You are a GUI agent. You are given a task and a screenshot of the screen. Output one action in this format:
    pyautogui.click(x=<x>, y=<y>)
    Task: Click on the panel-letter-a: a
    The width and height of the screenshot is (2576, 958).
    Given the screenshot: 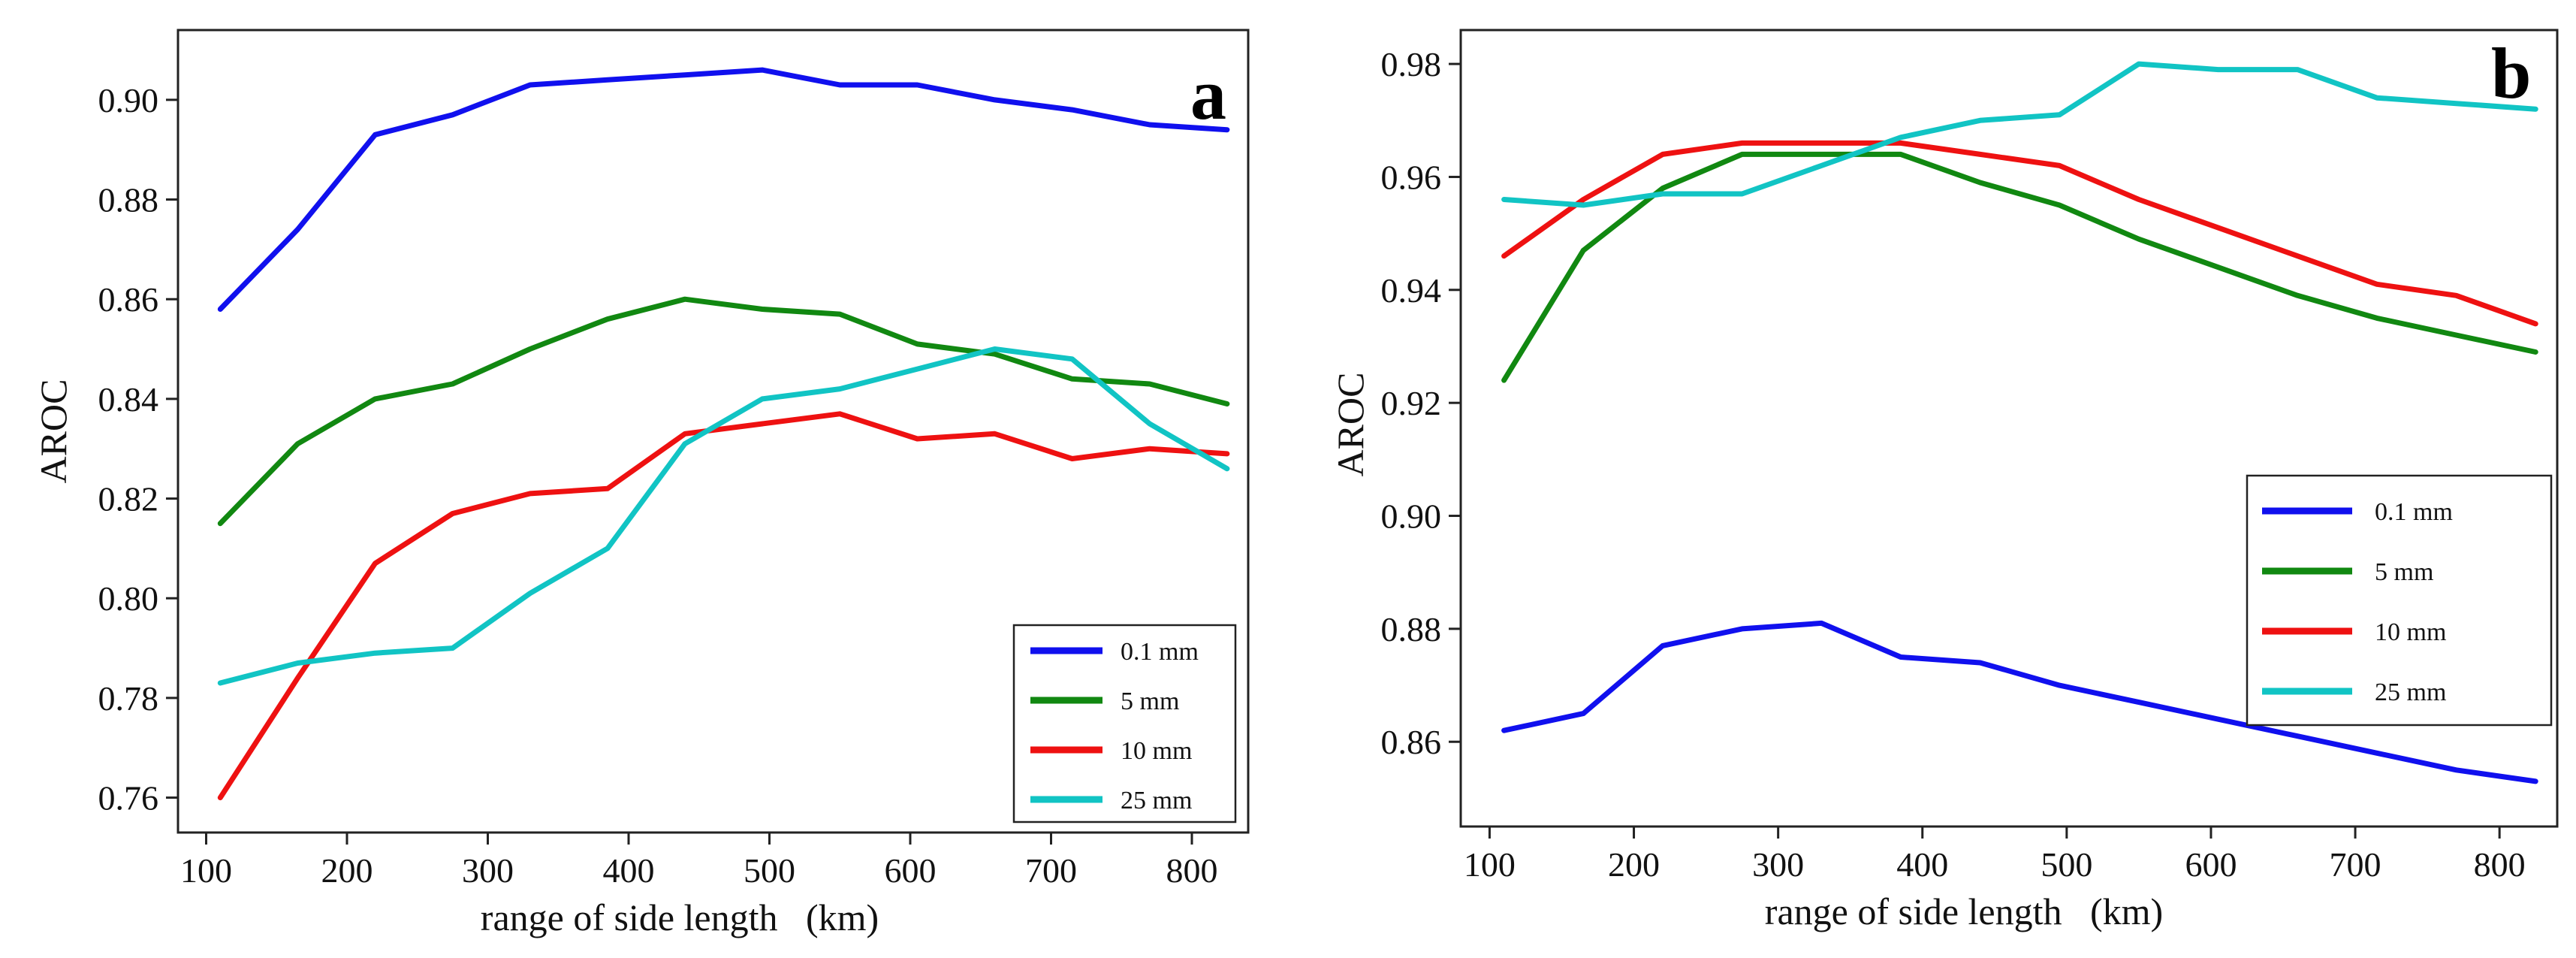 What is the action you would take?
    pyautogui.click(x=1208, y=94)
    